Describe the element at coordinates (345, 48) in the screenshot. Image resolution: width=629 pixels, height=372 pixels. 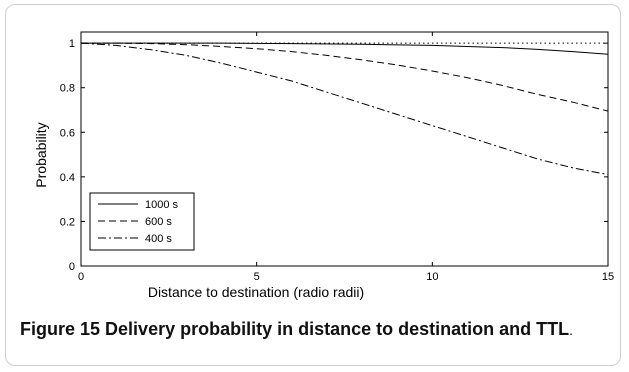
I see `series-line-1000-s` at that location.